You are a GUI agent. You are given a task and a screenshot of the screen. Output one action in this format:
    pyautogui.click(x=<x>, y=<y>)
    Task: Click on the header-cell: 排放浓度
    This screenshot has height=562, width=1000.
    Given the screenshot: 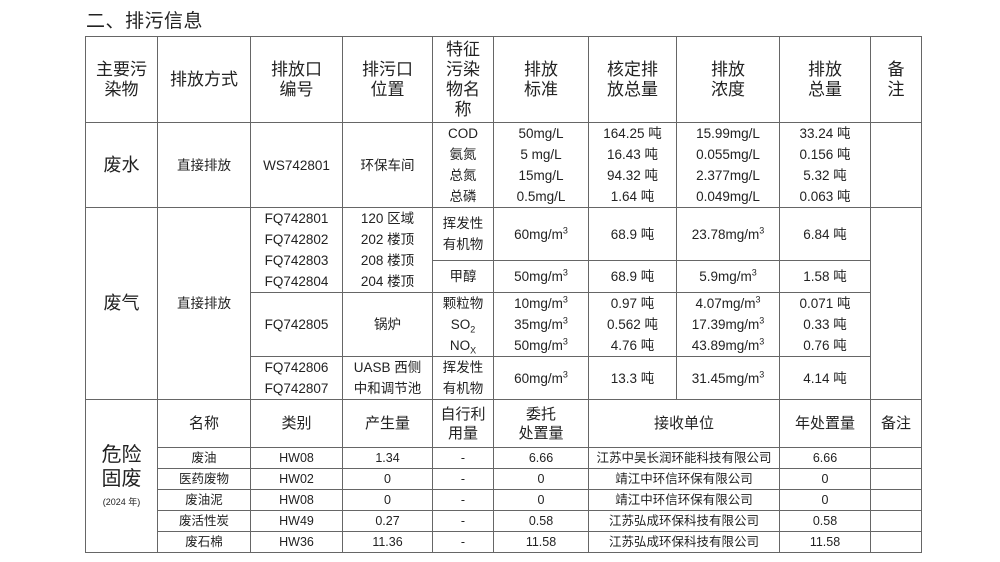 What is the action you would take?
    pyautogui.click(x=728, y=79)
    